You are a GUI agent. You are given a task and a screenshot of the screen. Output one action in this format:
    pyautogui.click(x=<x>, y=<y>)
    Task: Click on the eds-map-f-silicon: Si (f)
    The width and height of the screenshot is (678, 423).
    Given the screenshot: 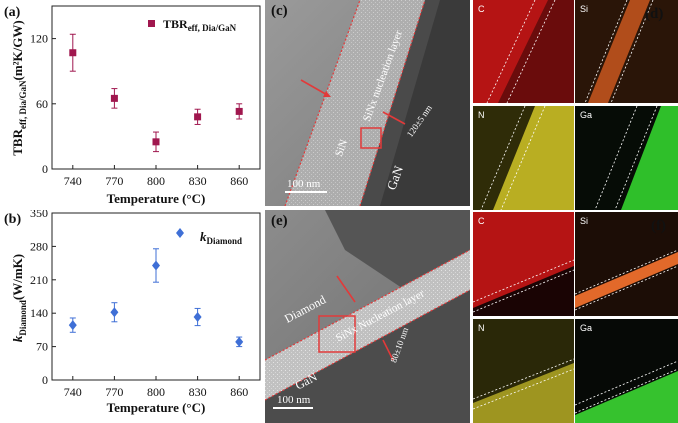 What is the action you would take?
    pyautogui.click(x=626, y=264)
    